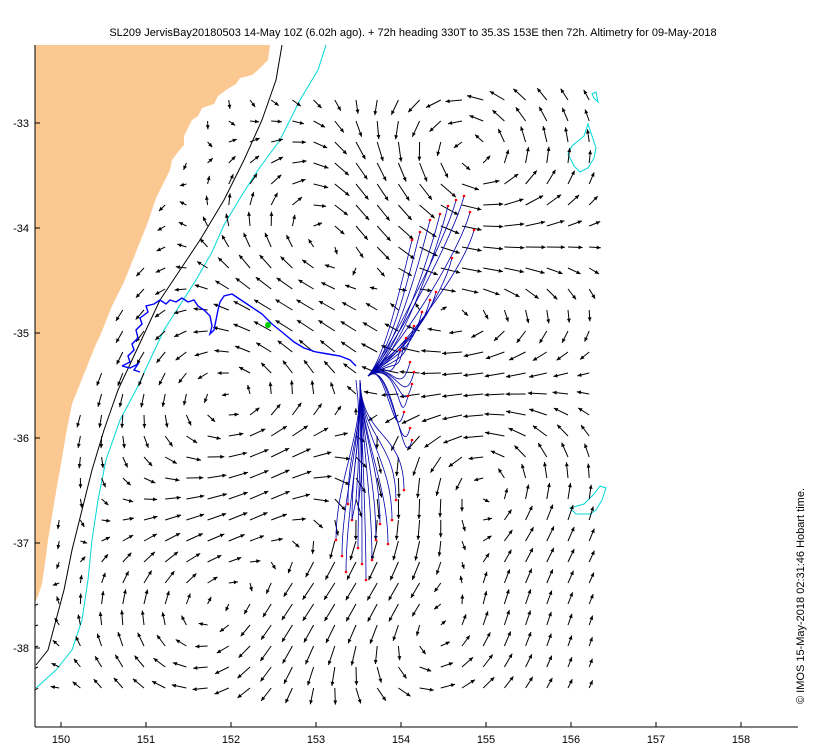 The width and height of the screenshot is (840, 750). What do you see at coordinates (26, 386) in the screenshot?
I see `y-axis: -33 -34 -35 -36 -37 -38` at bounding box center [26, 386].